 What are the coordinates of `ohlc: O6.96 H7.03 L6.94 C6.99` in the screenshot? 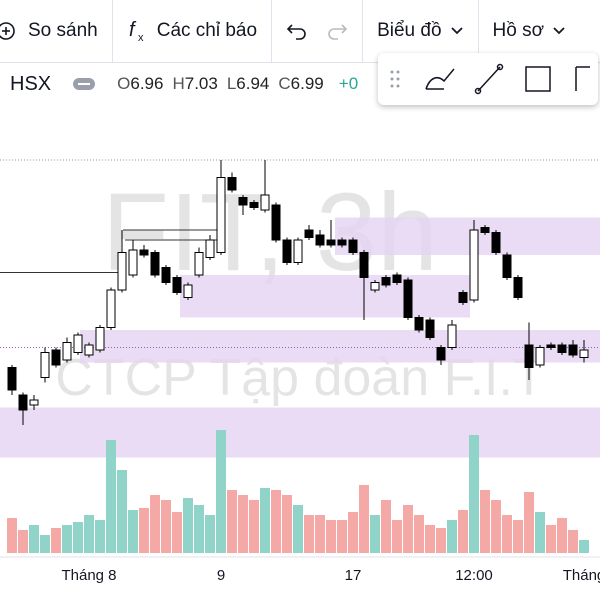 It's located at (225, 84).